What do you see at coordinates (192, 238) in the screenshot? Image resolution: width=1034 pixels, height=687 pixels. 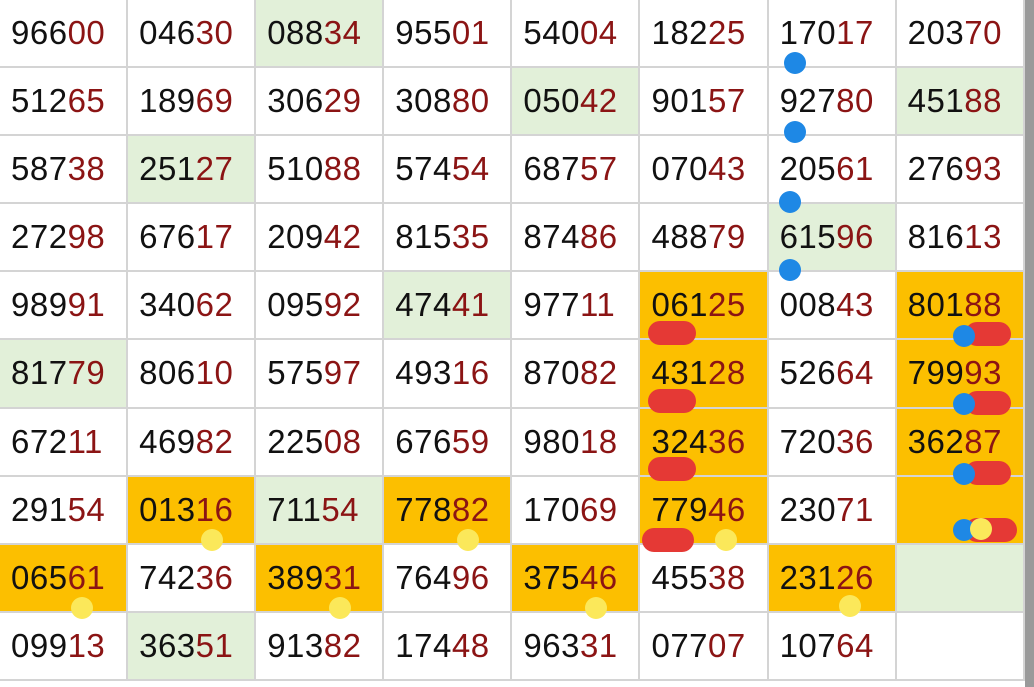 I see `number-cell: 67617` at bounding box center [192, 238].